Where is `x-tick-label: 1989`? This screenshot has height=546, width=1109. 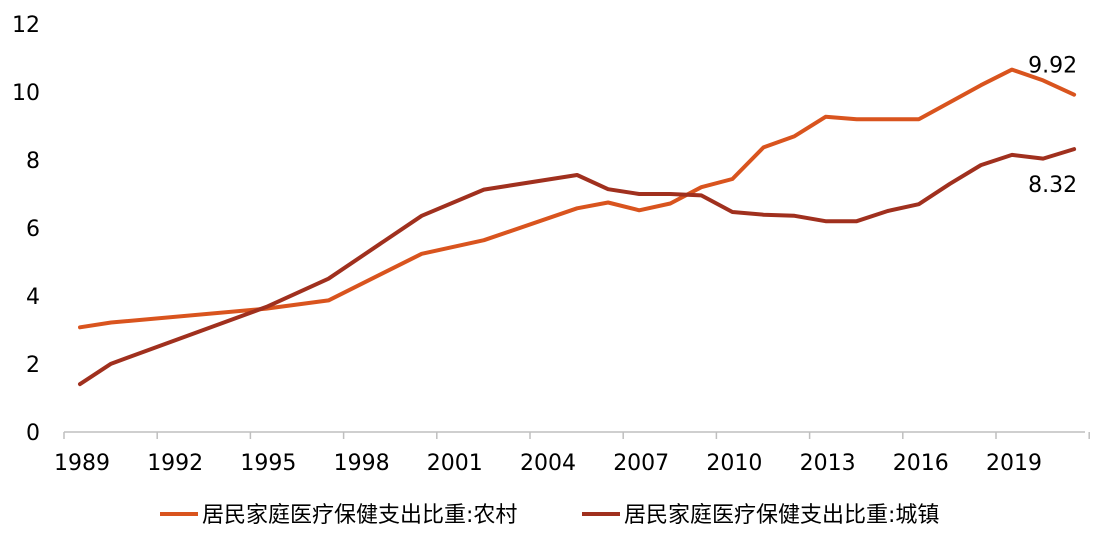 x-tick-label: 1989 is located at coordinates (82, 463).